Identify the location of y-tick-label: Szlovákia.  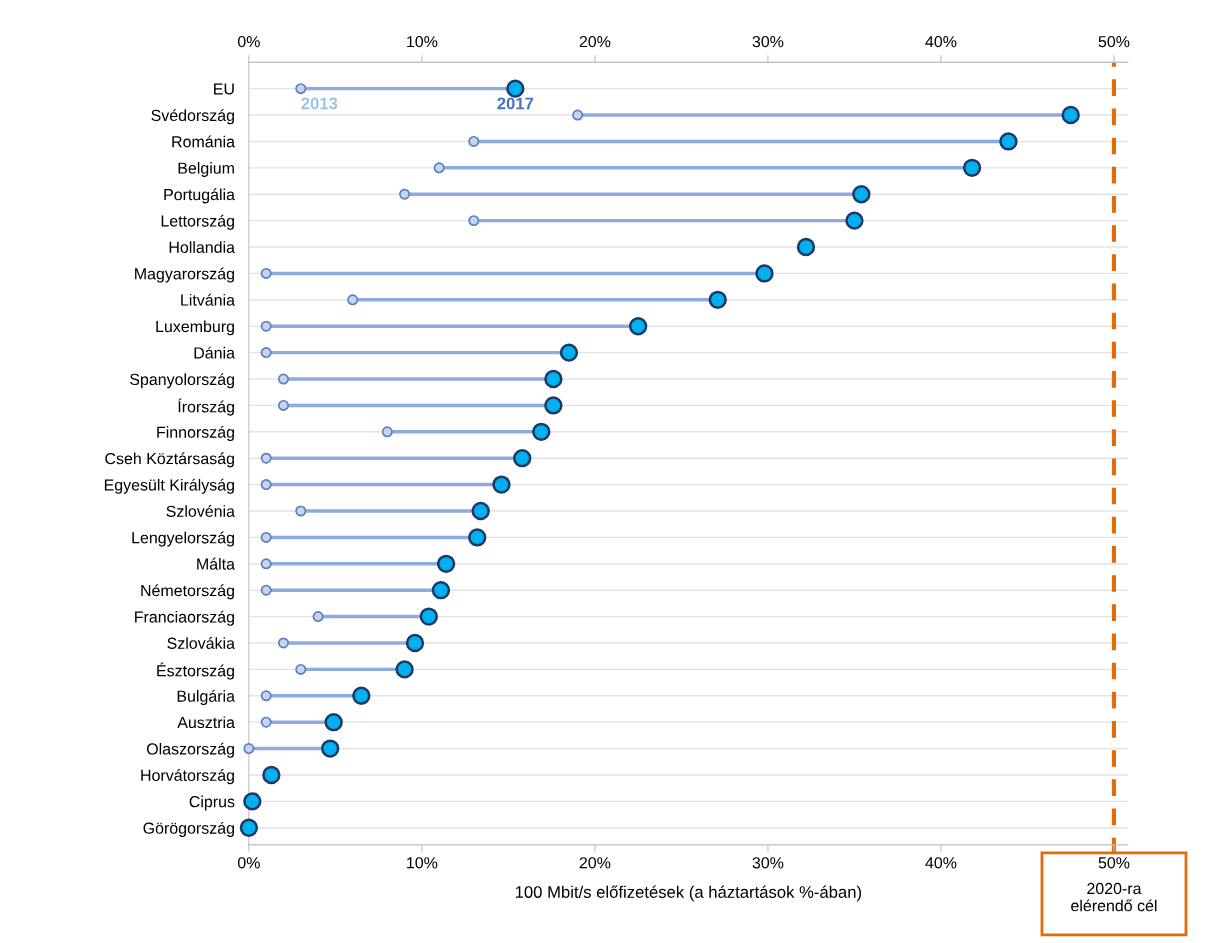
(201, 643).